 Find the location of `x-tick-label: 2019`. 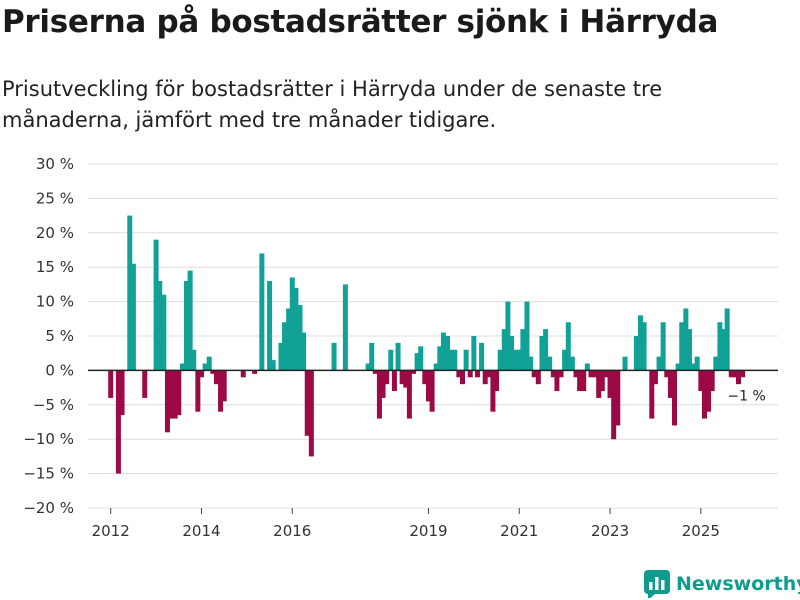

x-tick-label: 2019 is located at coordinates (428, 531).